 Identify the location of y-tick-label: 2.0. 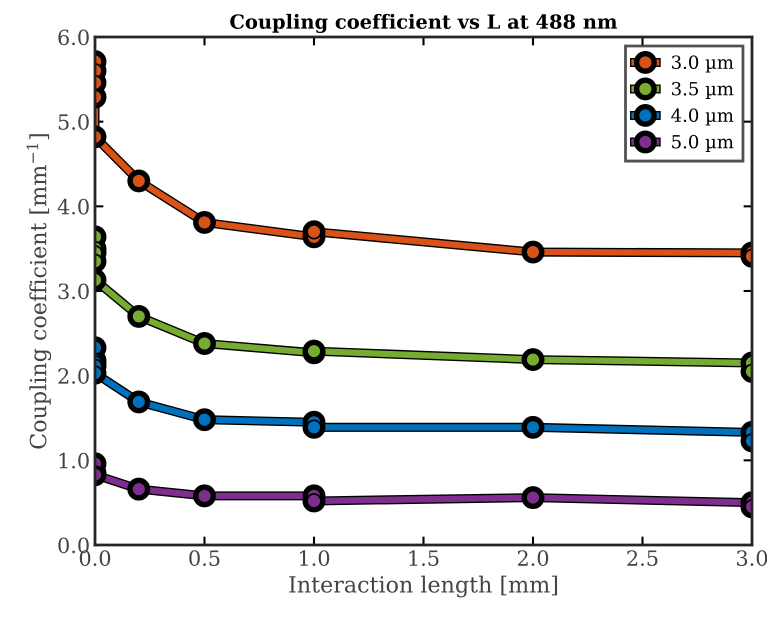
(73, 376).